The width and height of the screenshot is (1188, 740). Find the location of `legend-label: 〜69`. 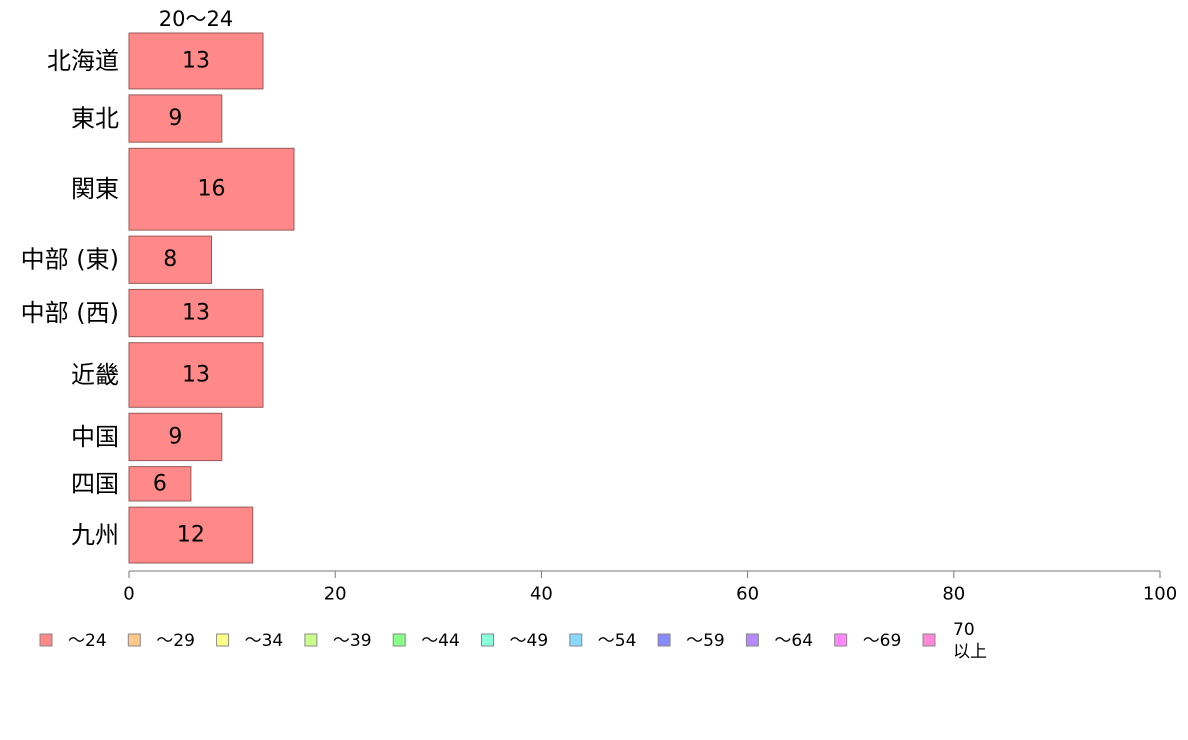

legend-label: 〜69 is located at coordinates (882, 641).